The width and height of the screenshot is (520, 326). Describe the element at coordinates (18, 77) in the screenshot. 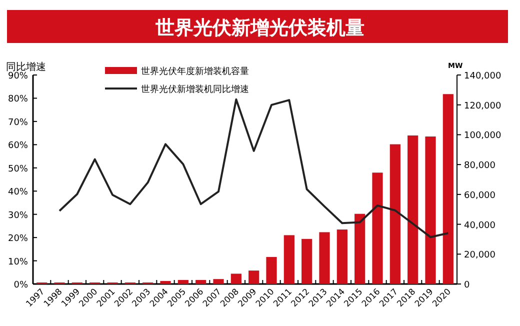

I see `y-tick-label: 90%` at that location.